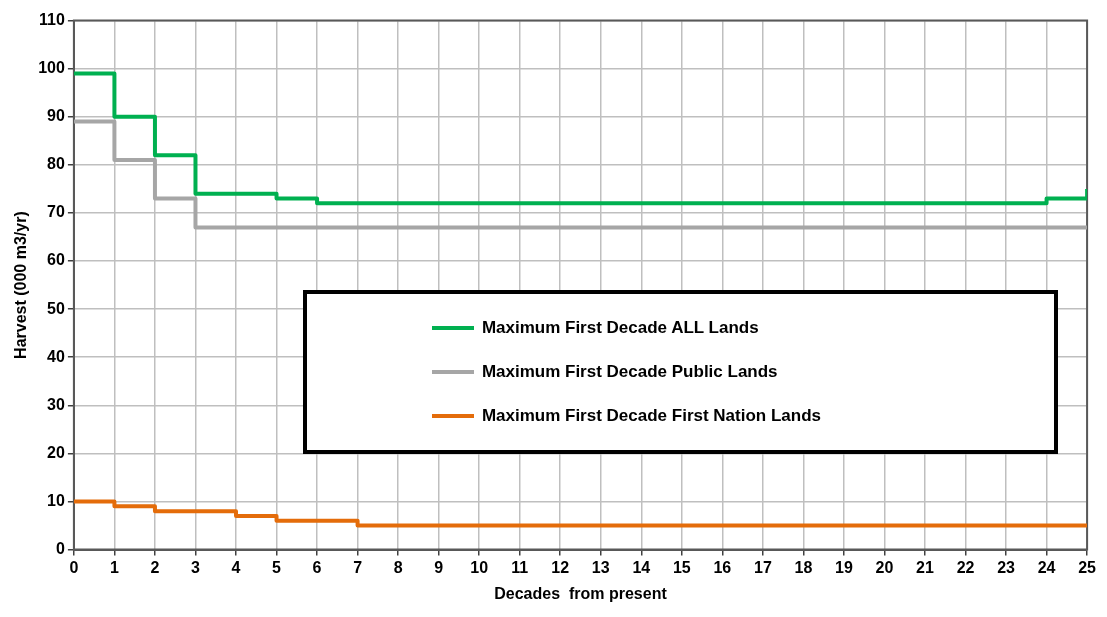 Image resolution: width=1107 pixels, height=617 pixels. I want to click on x-tick-label: 6, so click(317, 567).